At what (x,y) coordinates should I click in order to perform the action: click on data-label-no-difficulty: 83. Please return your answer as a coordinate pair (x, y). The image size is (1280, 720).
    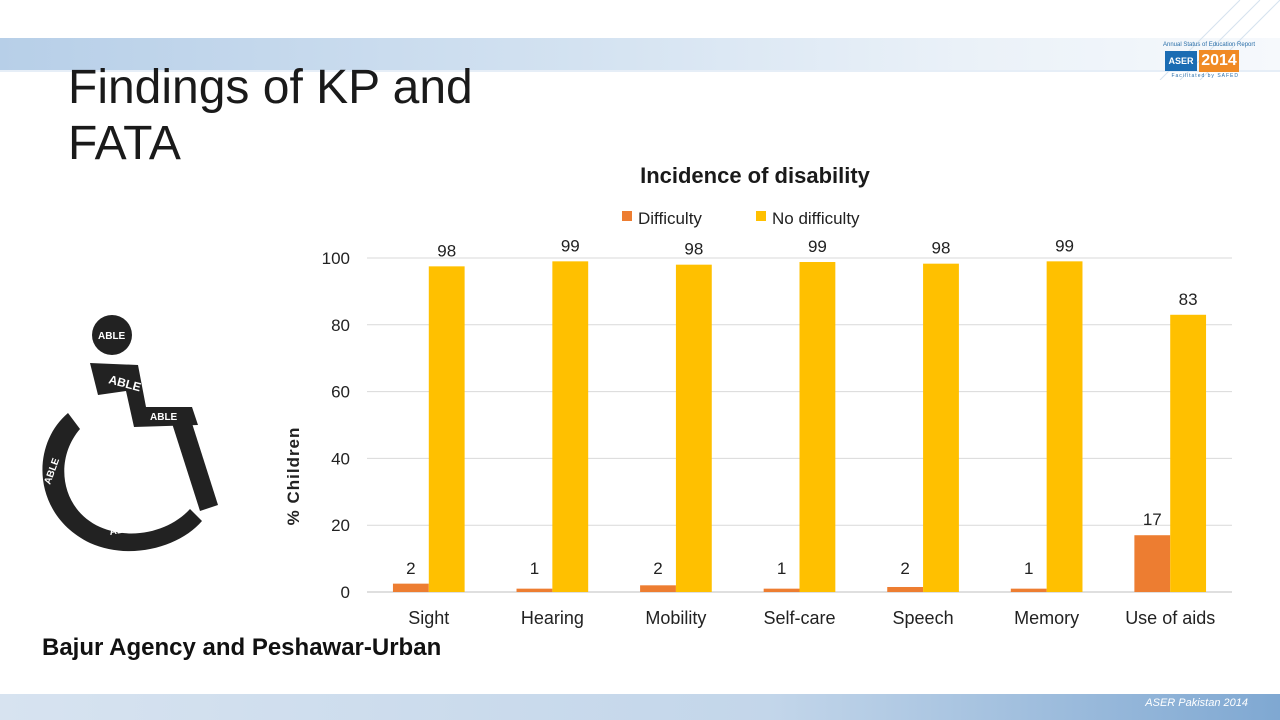
    Looking at the image, I should click on (1188, 299).